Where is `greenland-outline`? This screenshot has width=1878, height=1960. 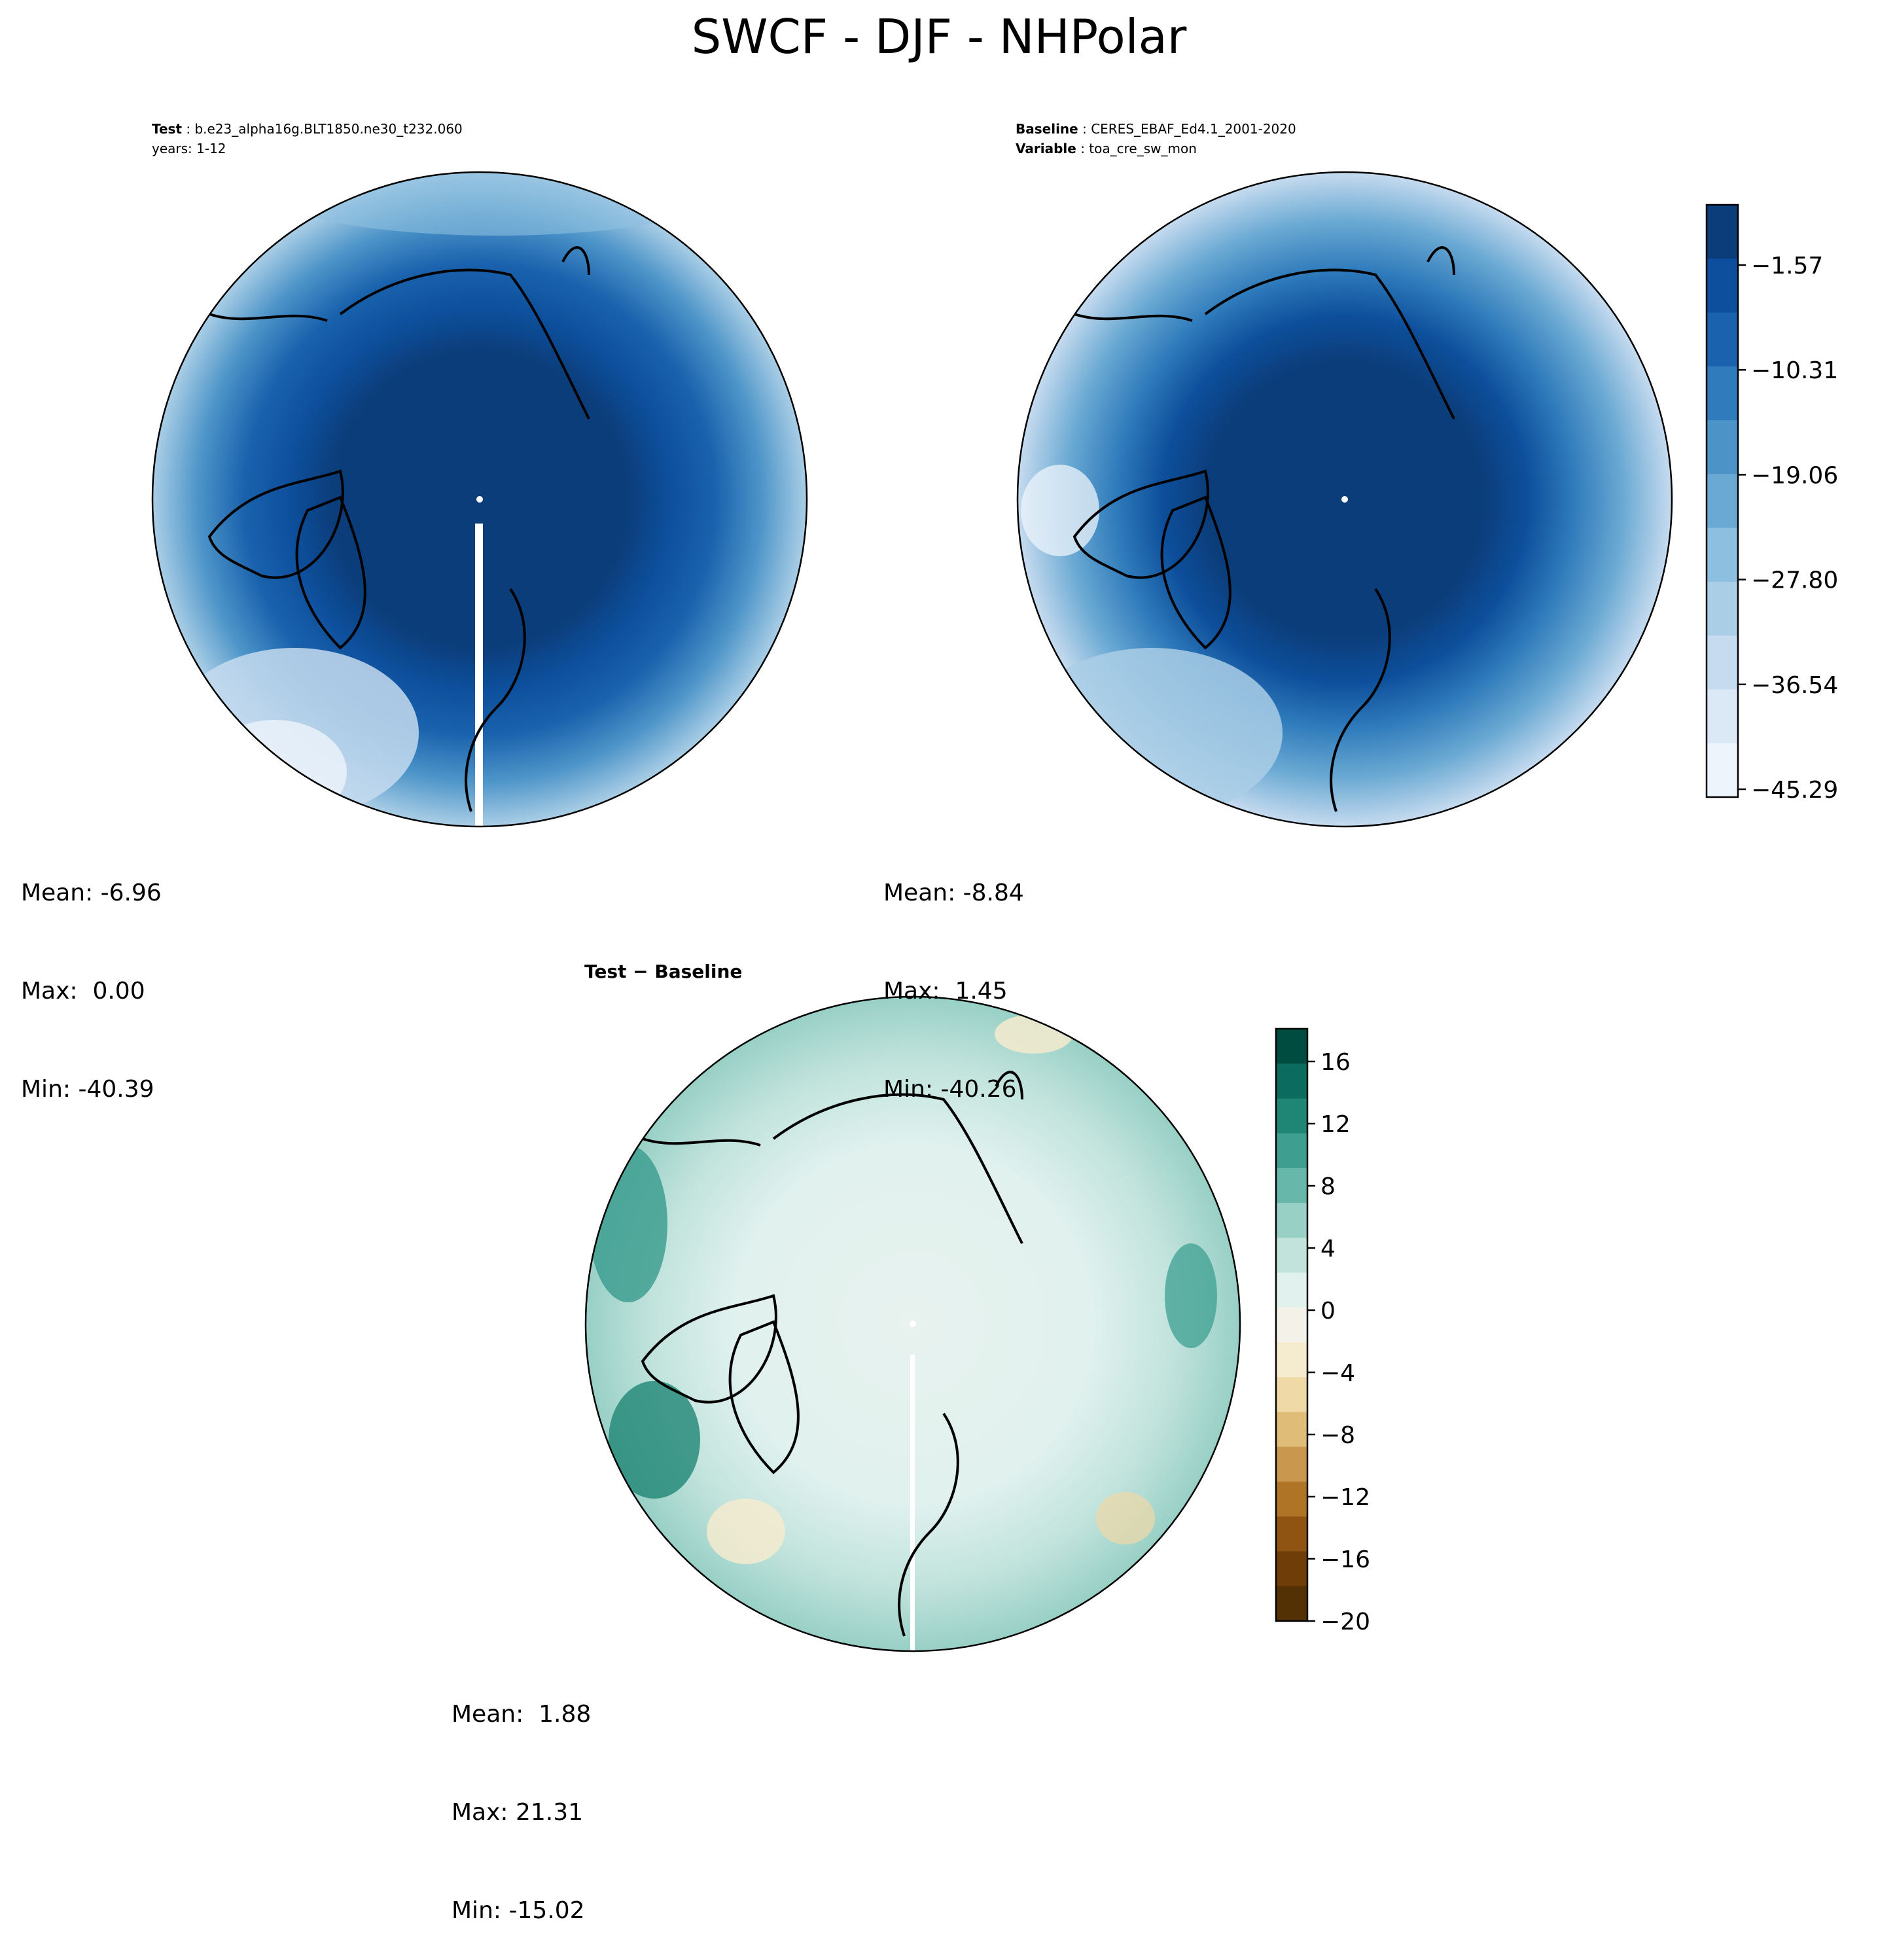
greenland-outline is located at coordinates (1195, 573).